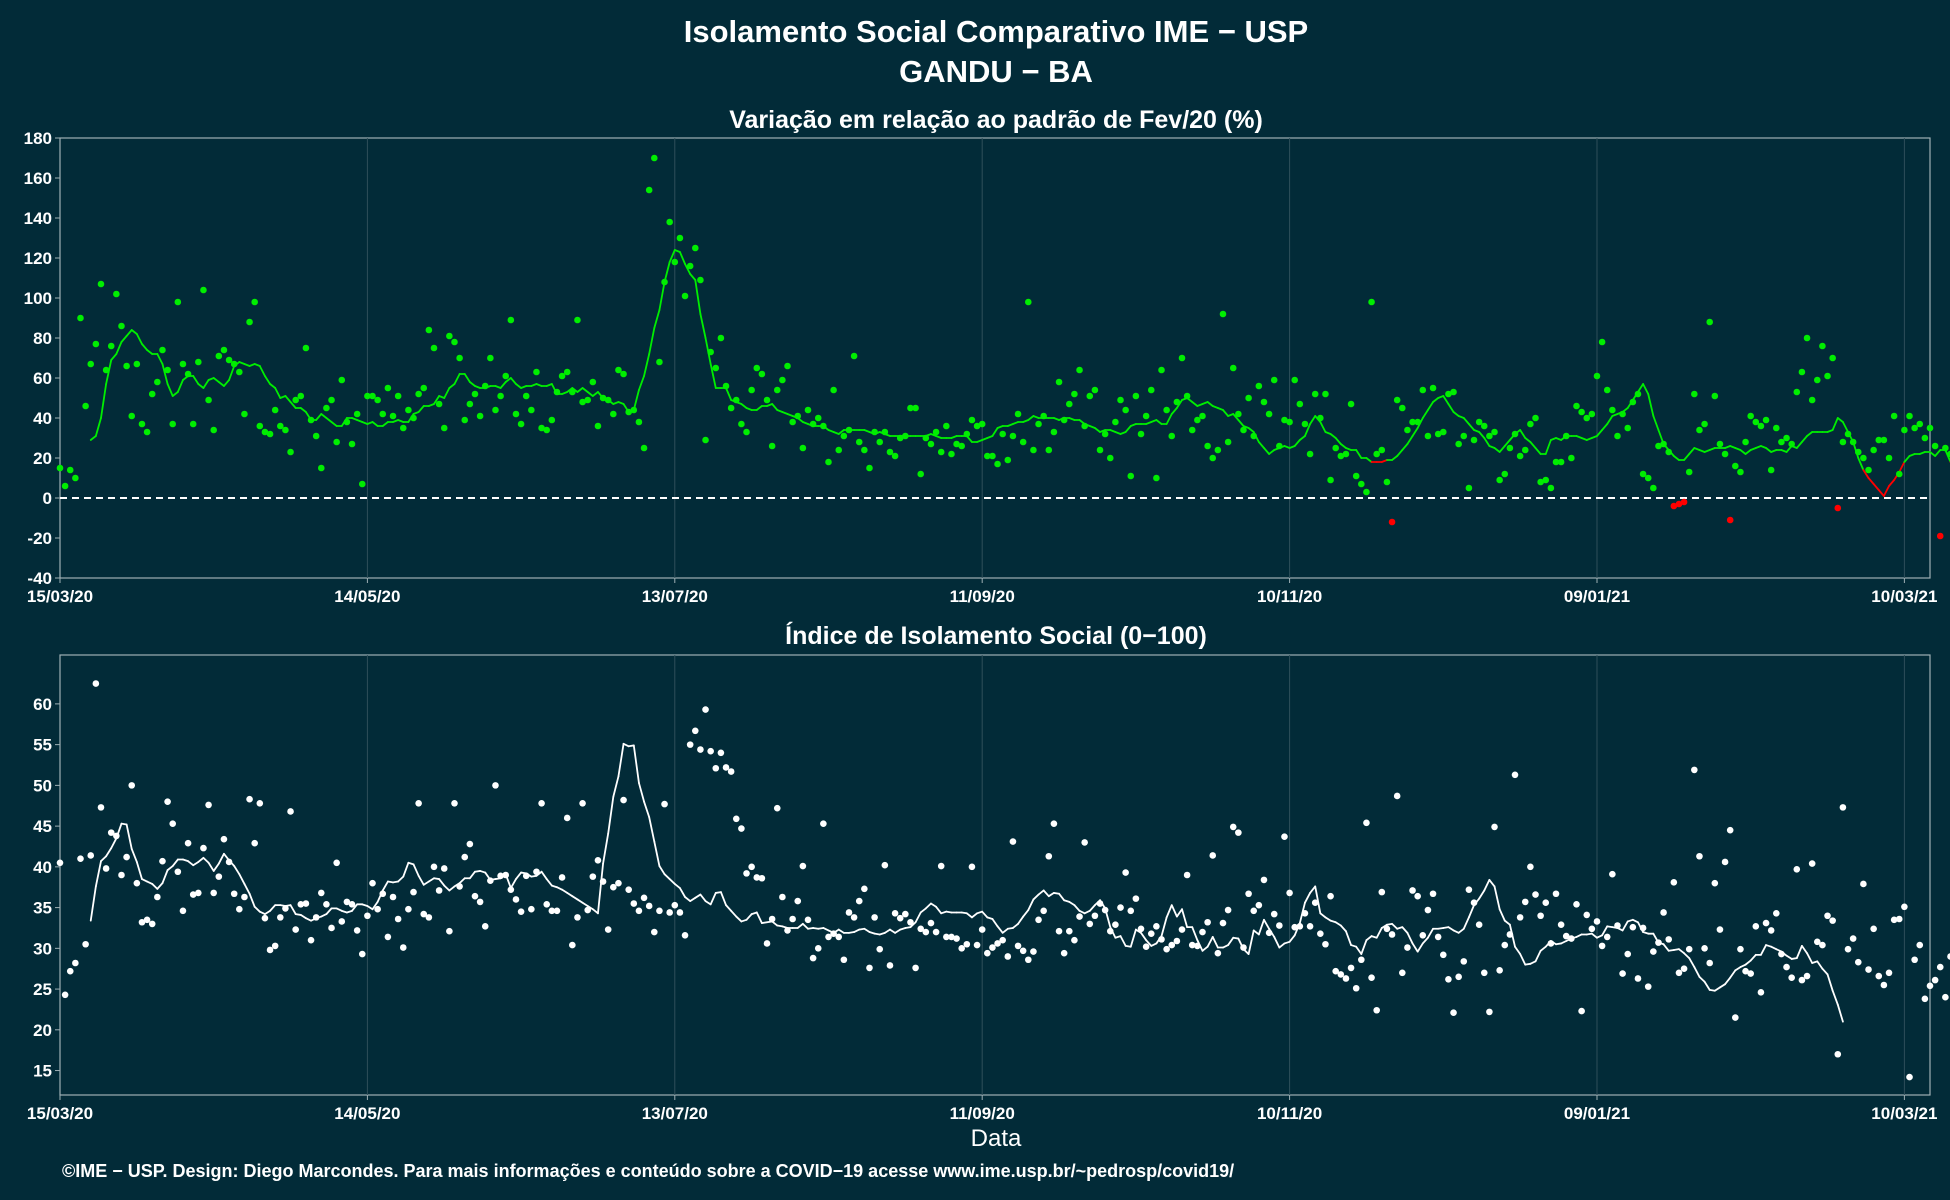 Image resolution: width=1950 pixels, height=1200 pixels. Describe the element at coordinates (42, 908) in the screenshot. I see `y-tick-label: 35` at that location.